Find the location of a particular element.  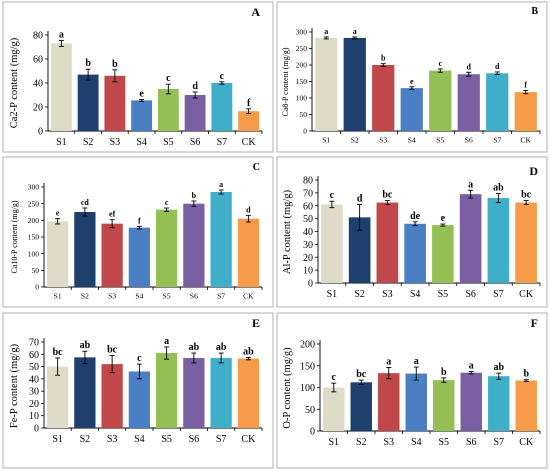

significance-label: e is located at coordinates (58, 213).